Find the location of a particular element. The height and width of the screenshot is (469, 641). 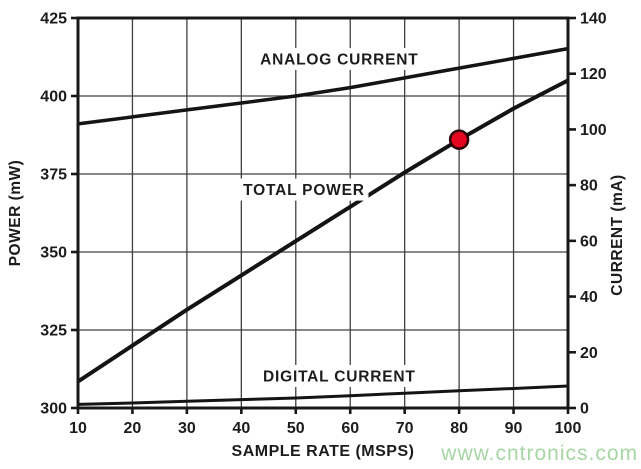

right-tick-label: 100 is located at coordinates (593, 130).